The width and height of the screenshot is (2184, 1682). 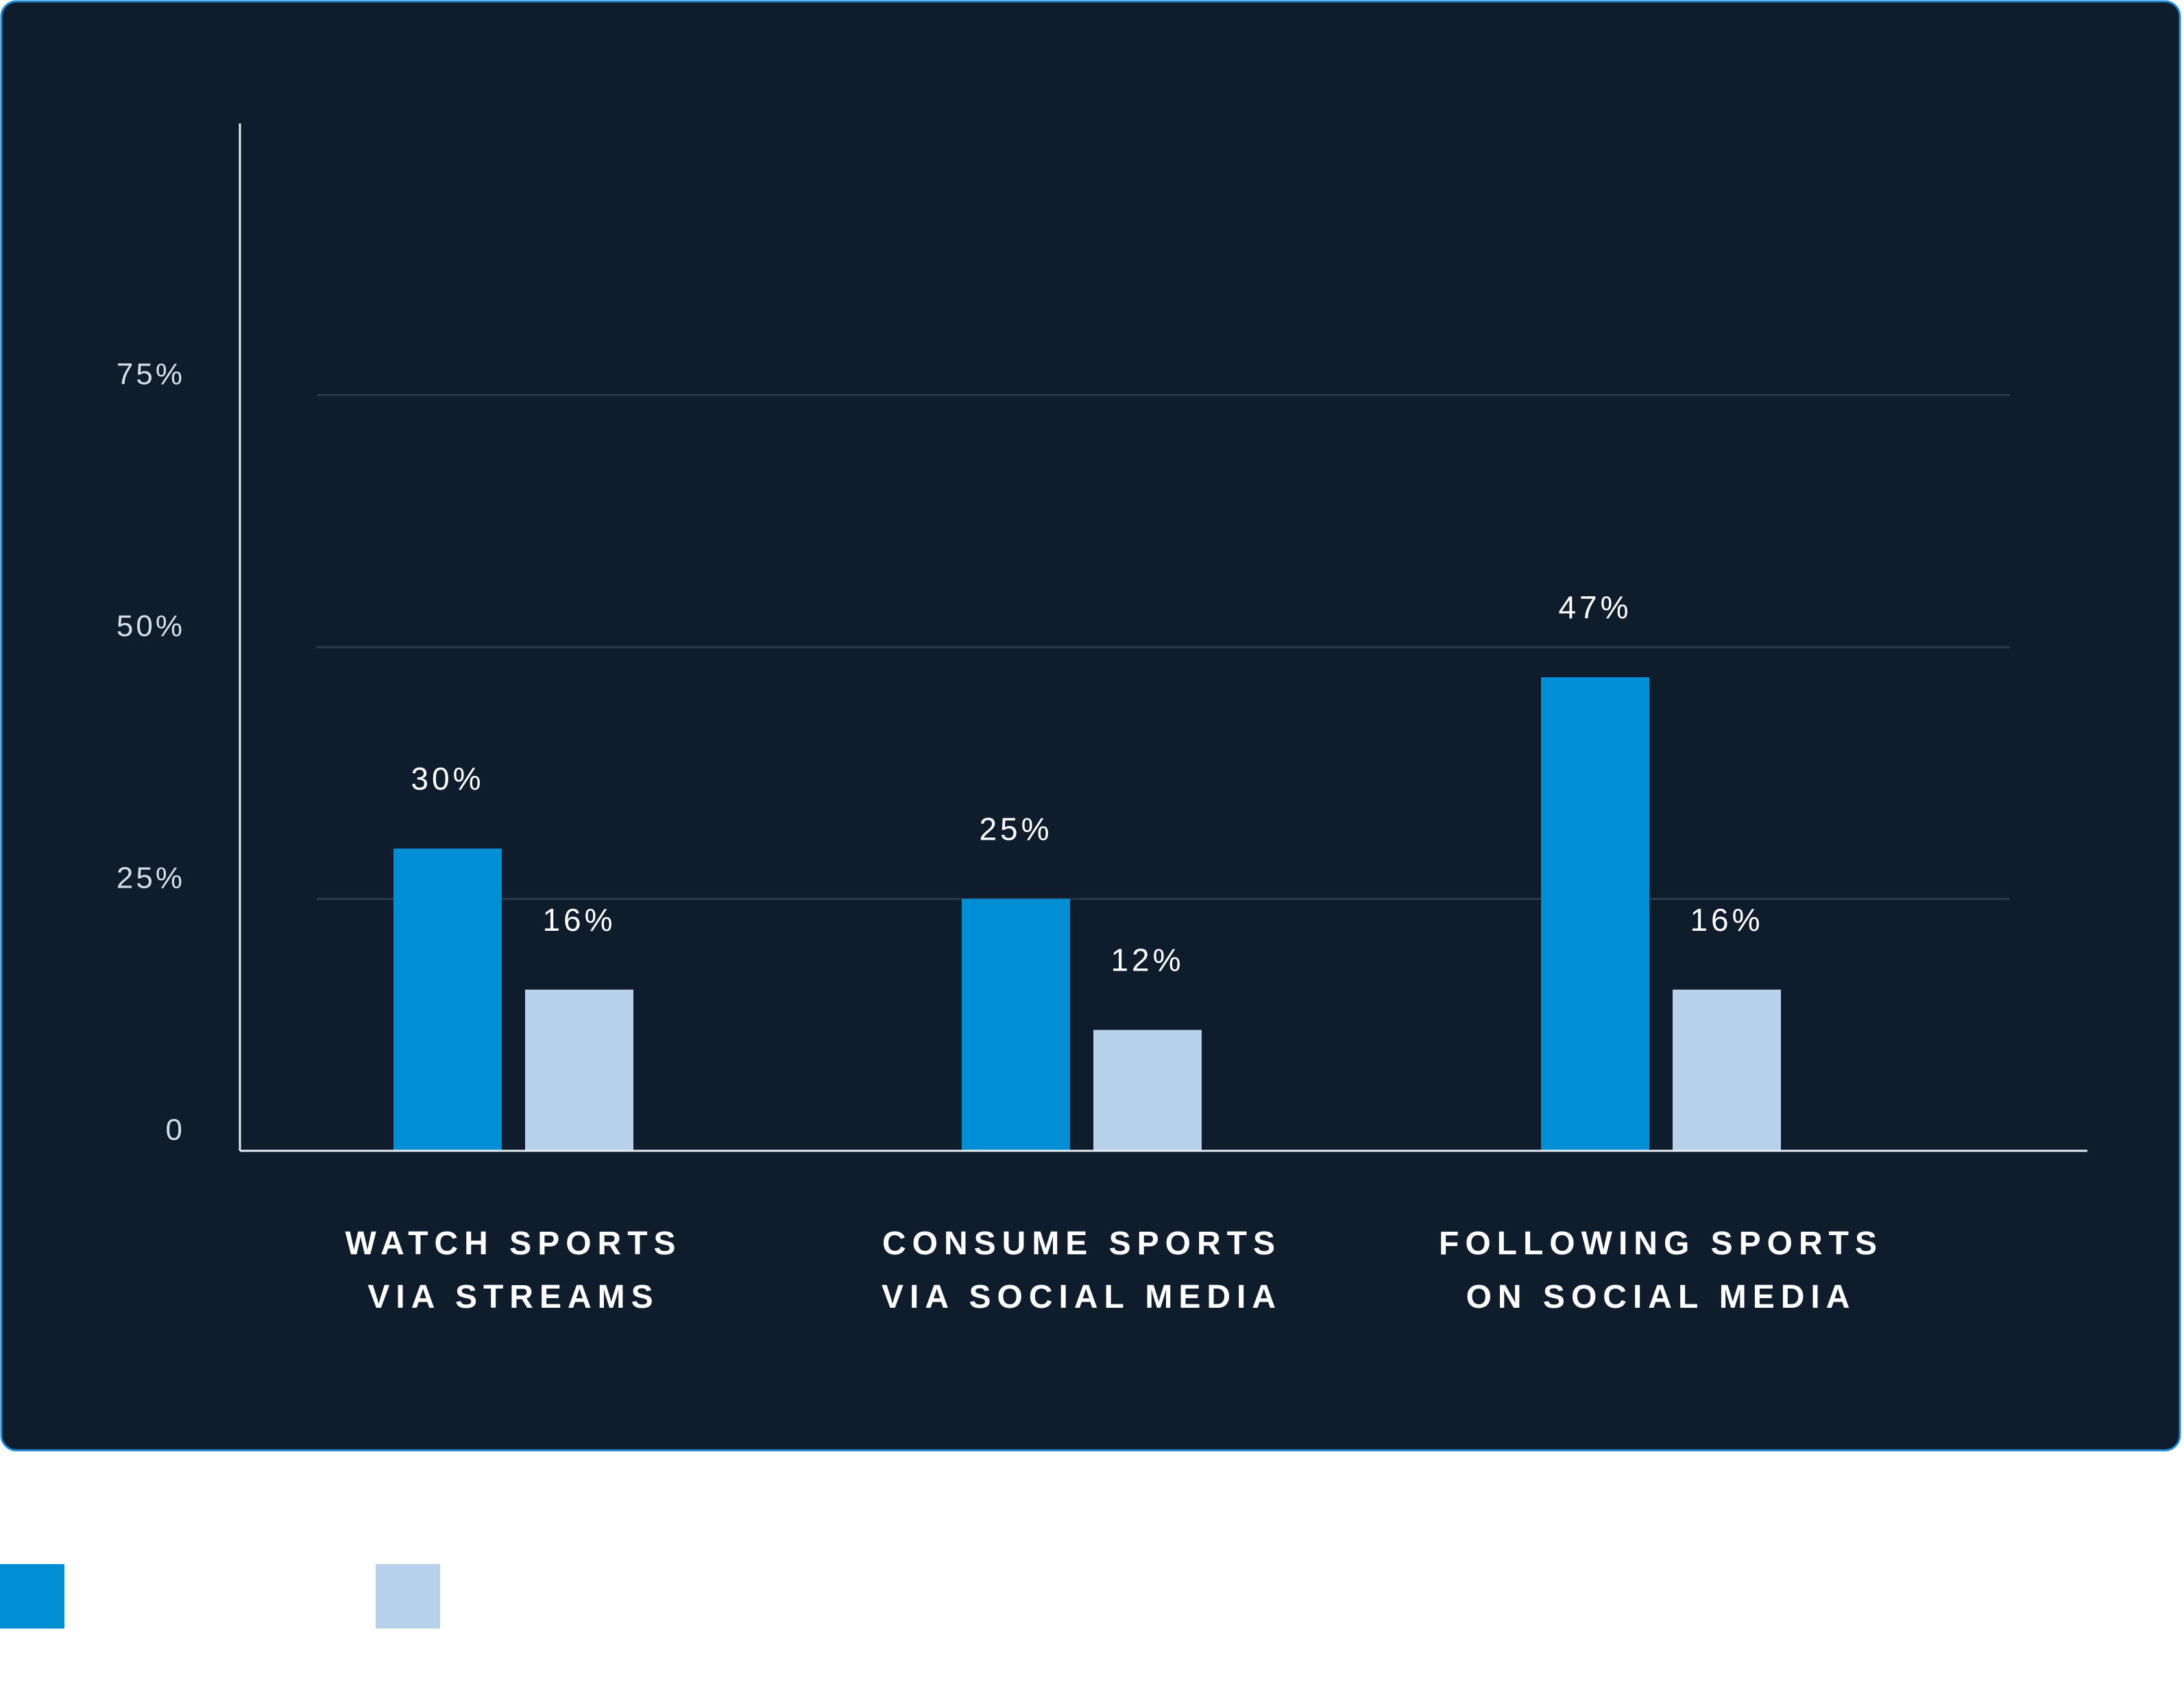 What do you see at coordinates (1147, 960) in the screenshot?
I see `data-label: 12%` at bounding box center [1147, 960].